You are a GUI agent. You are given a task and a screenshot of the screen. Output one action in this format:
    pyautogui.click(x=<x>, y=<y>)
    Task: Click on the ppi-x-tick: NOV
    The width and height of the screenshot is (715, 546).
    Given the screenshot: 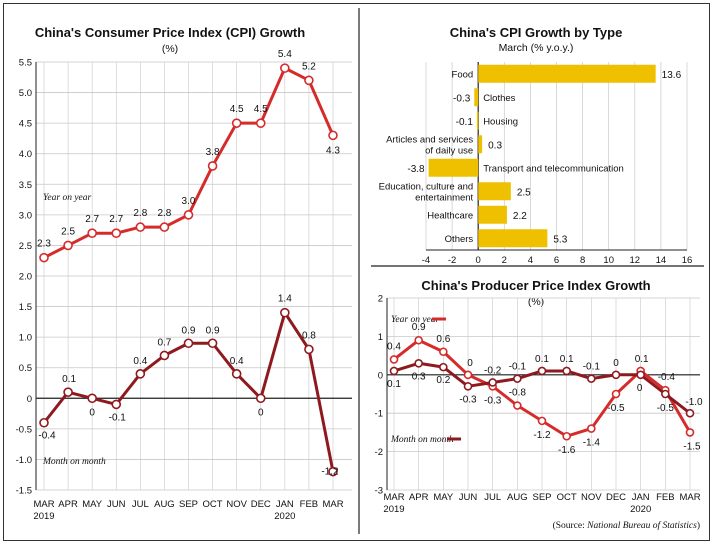 What is the action you would take?
    pyautogui.click(x=591, y=497)
    